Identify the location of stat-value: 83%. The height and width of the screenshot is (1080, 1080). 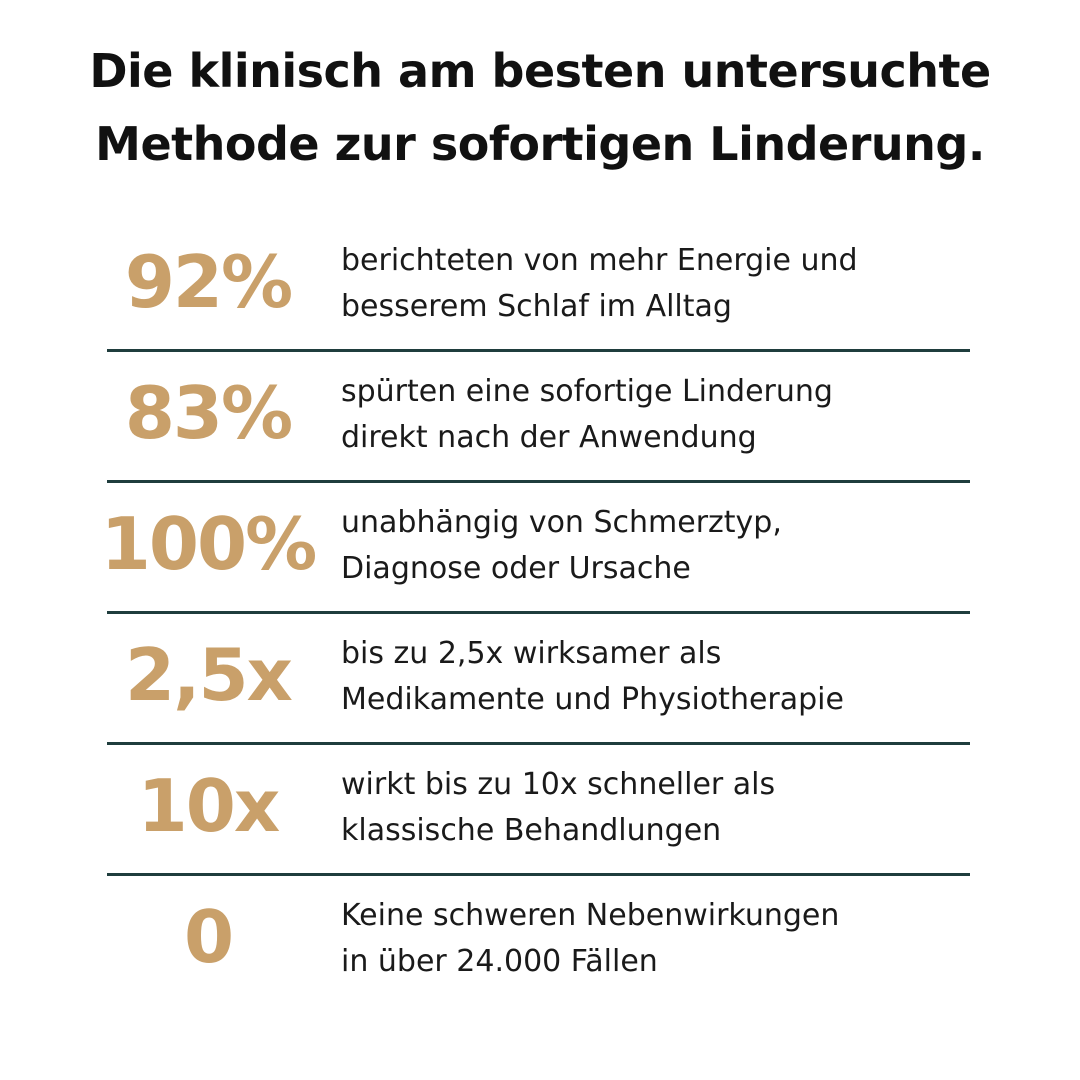
(208, 413).